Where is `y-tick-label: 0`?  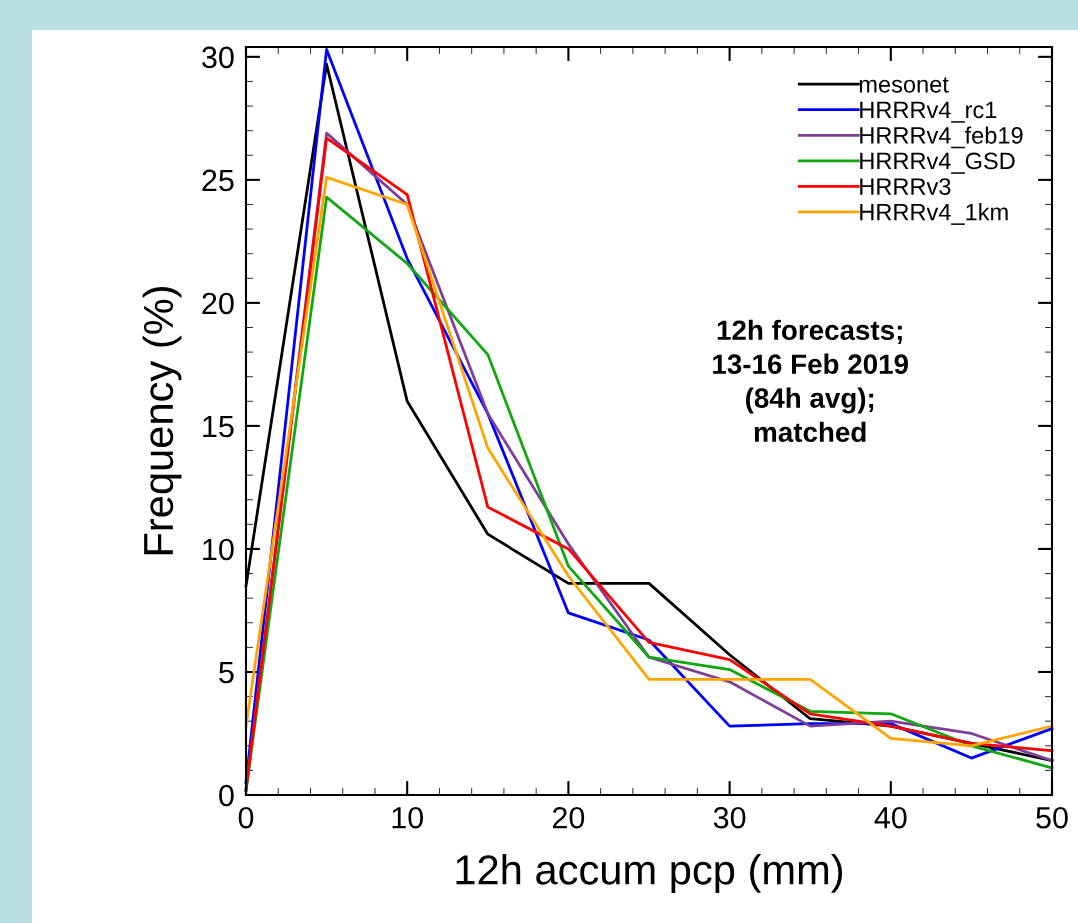 y-tick-label: 0 is located at coordinates (226, 795).